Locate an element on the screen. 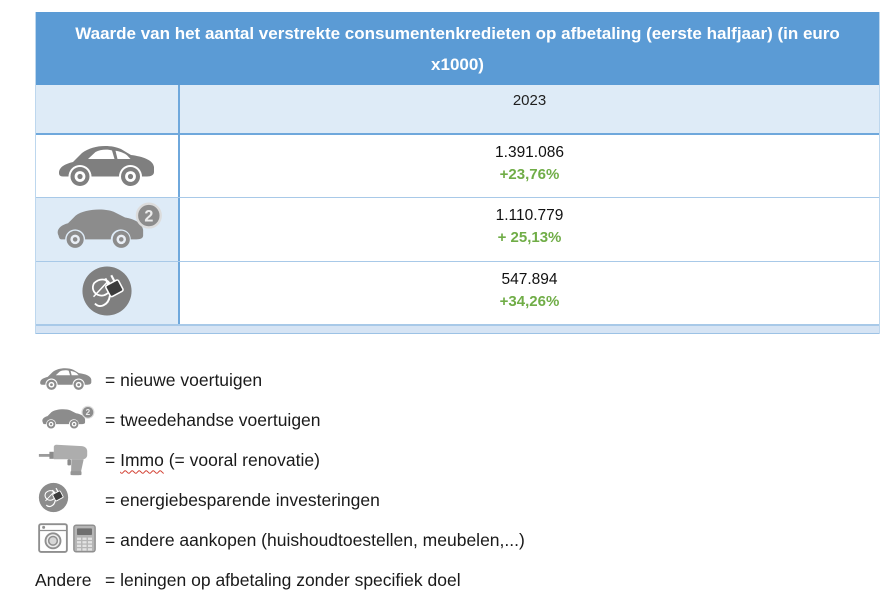 The width and height of the screenshot is (894, 600). table-row: 1.391.086 +23,76% is located at coordinates (457, 166).